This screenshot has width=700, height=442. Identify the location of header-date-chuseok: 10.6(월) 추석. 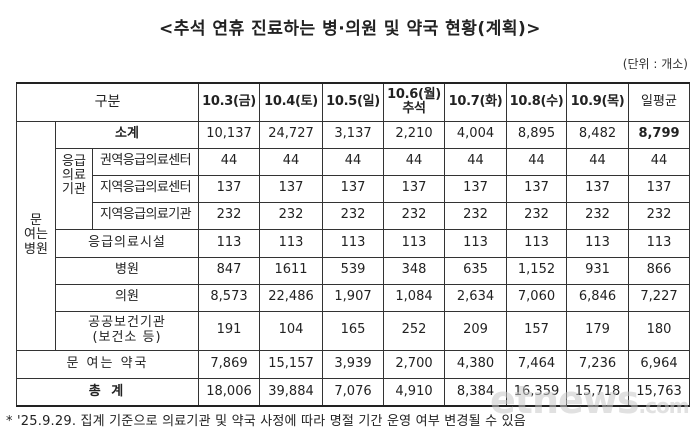
(414, 102).